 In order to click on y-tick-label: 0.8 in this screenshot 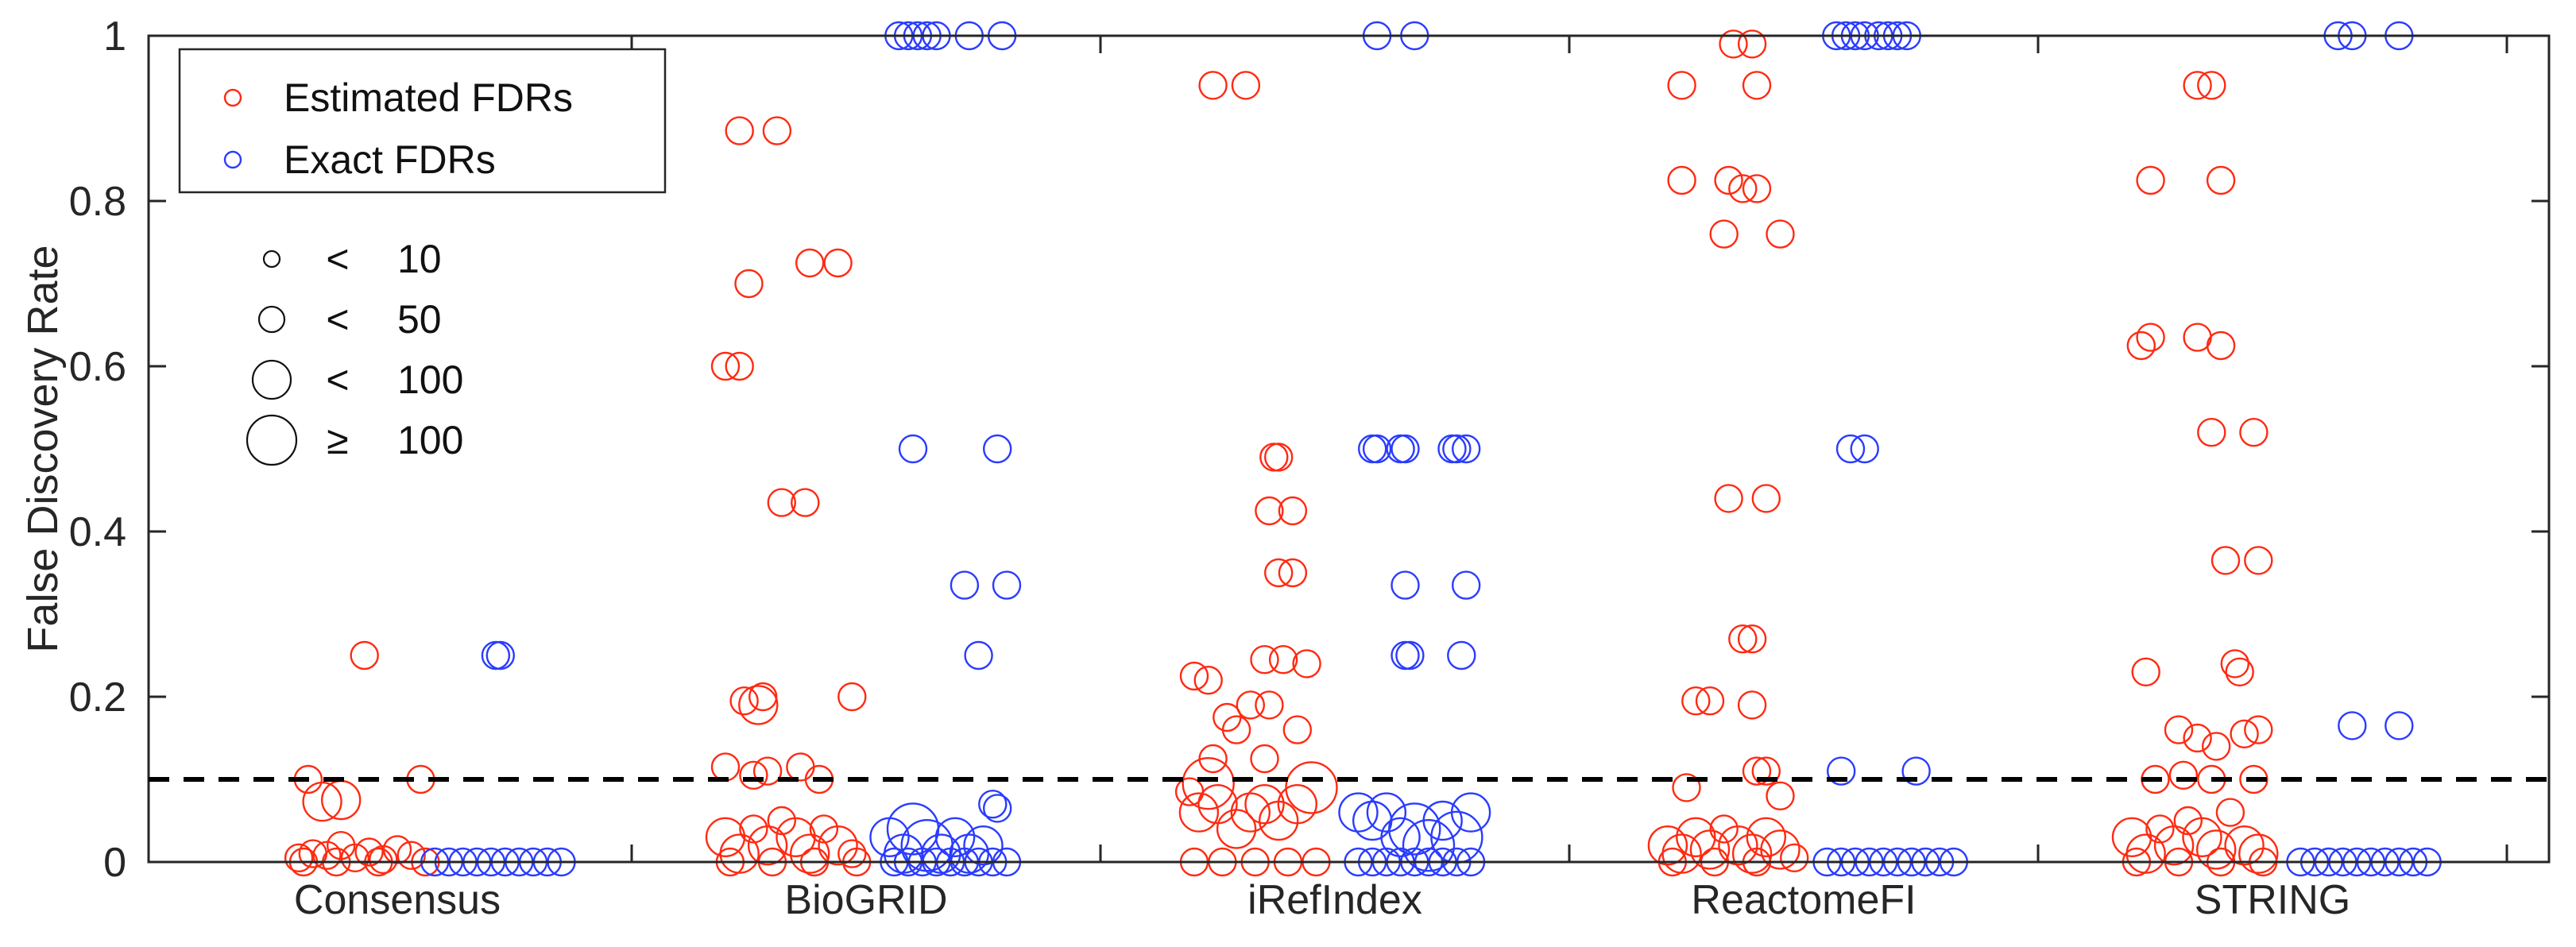, I will do `click(97, 202)`.